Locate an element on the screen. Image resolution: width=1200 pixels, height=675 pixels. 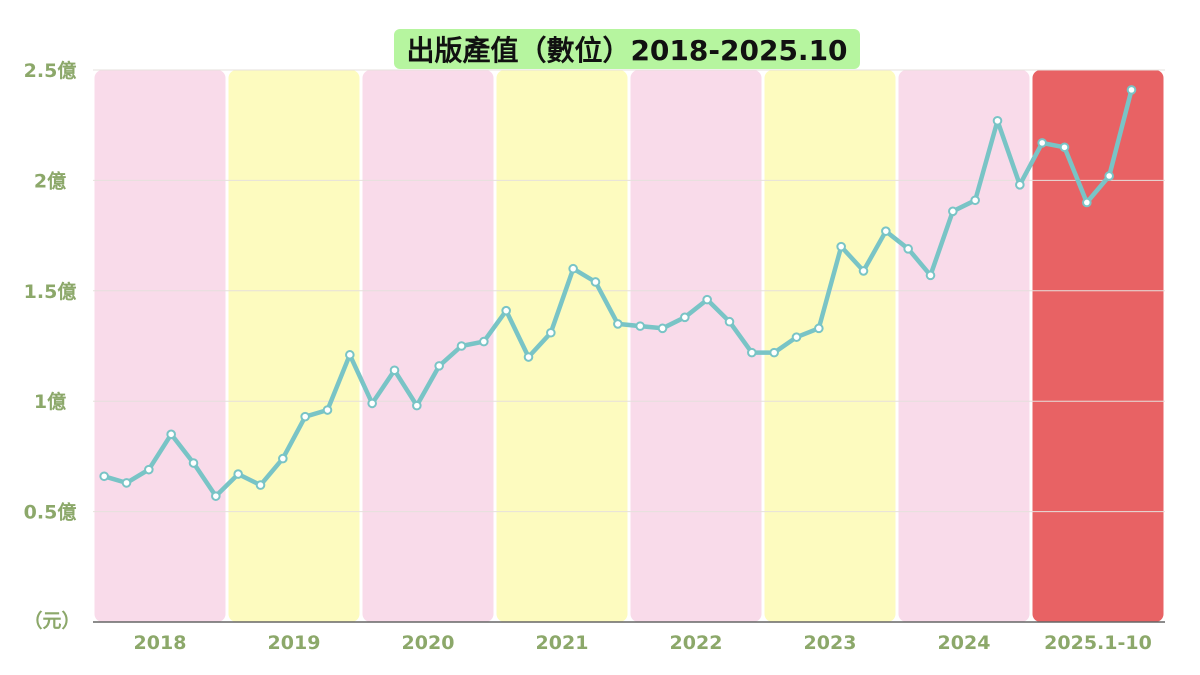
x-tick-label: 2018 is located at coordinates (160, 643).